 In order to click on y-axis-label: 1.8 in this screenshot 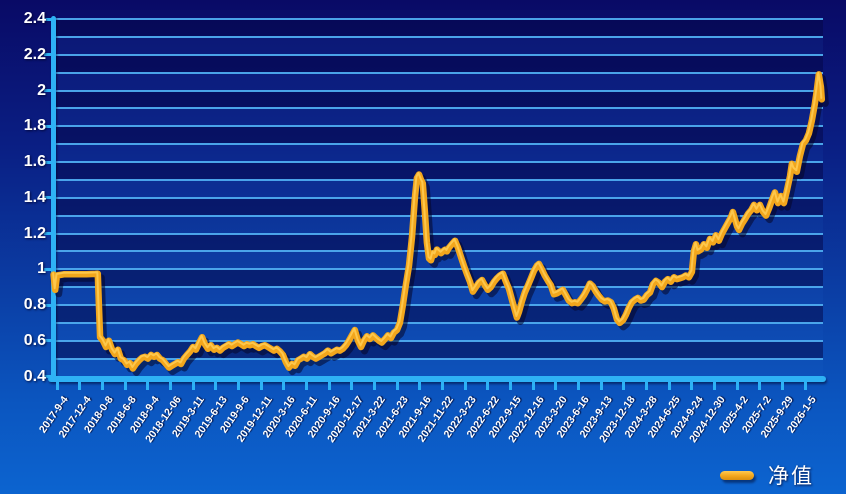, I will do `click(34, 126)`.